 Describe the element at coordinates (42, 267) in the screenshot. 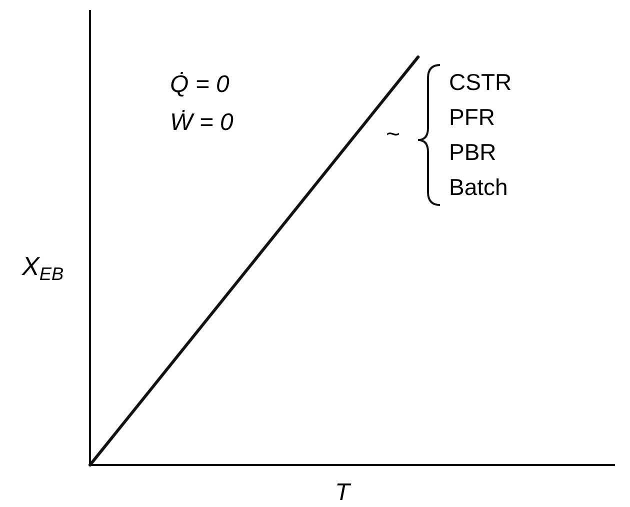

I see `y-axis-title: X$_{EB}$` at that location.